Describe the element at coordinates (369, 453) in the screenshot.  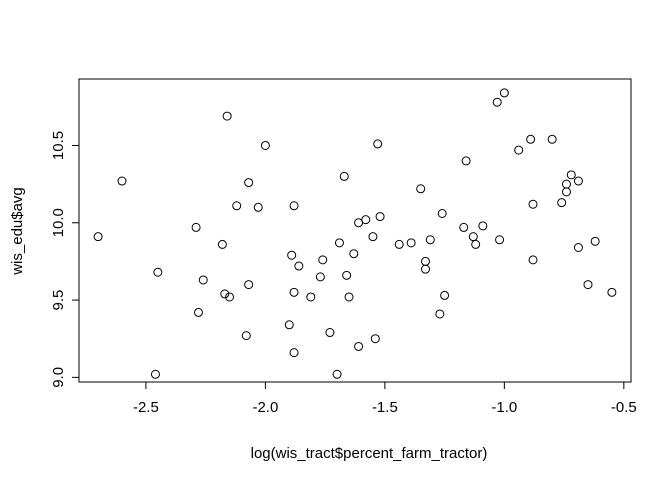
I see `x-axis-label: log(wis_tract$percent_farm_tractor)` at that location.